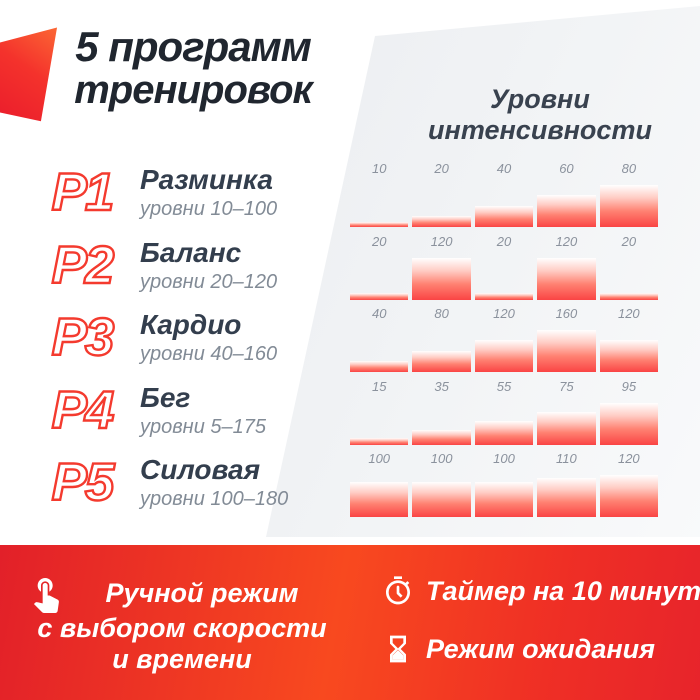 This screenshot has width=700, height=700. I want to click on program-name: Баланс, so click(191, 252).